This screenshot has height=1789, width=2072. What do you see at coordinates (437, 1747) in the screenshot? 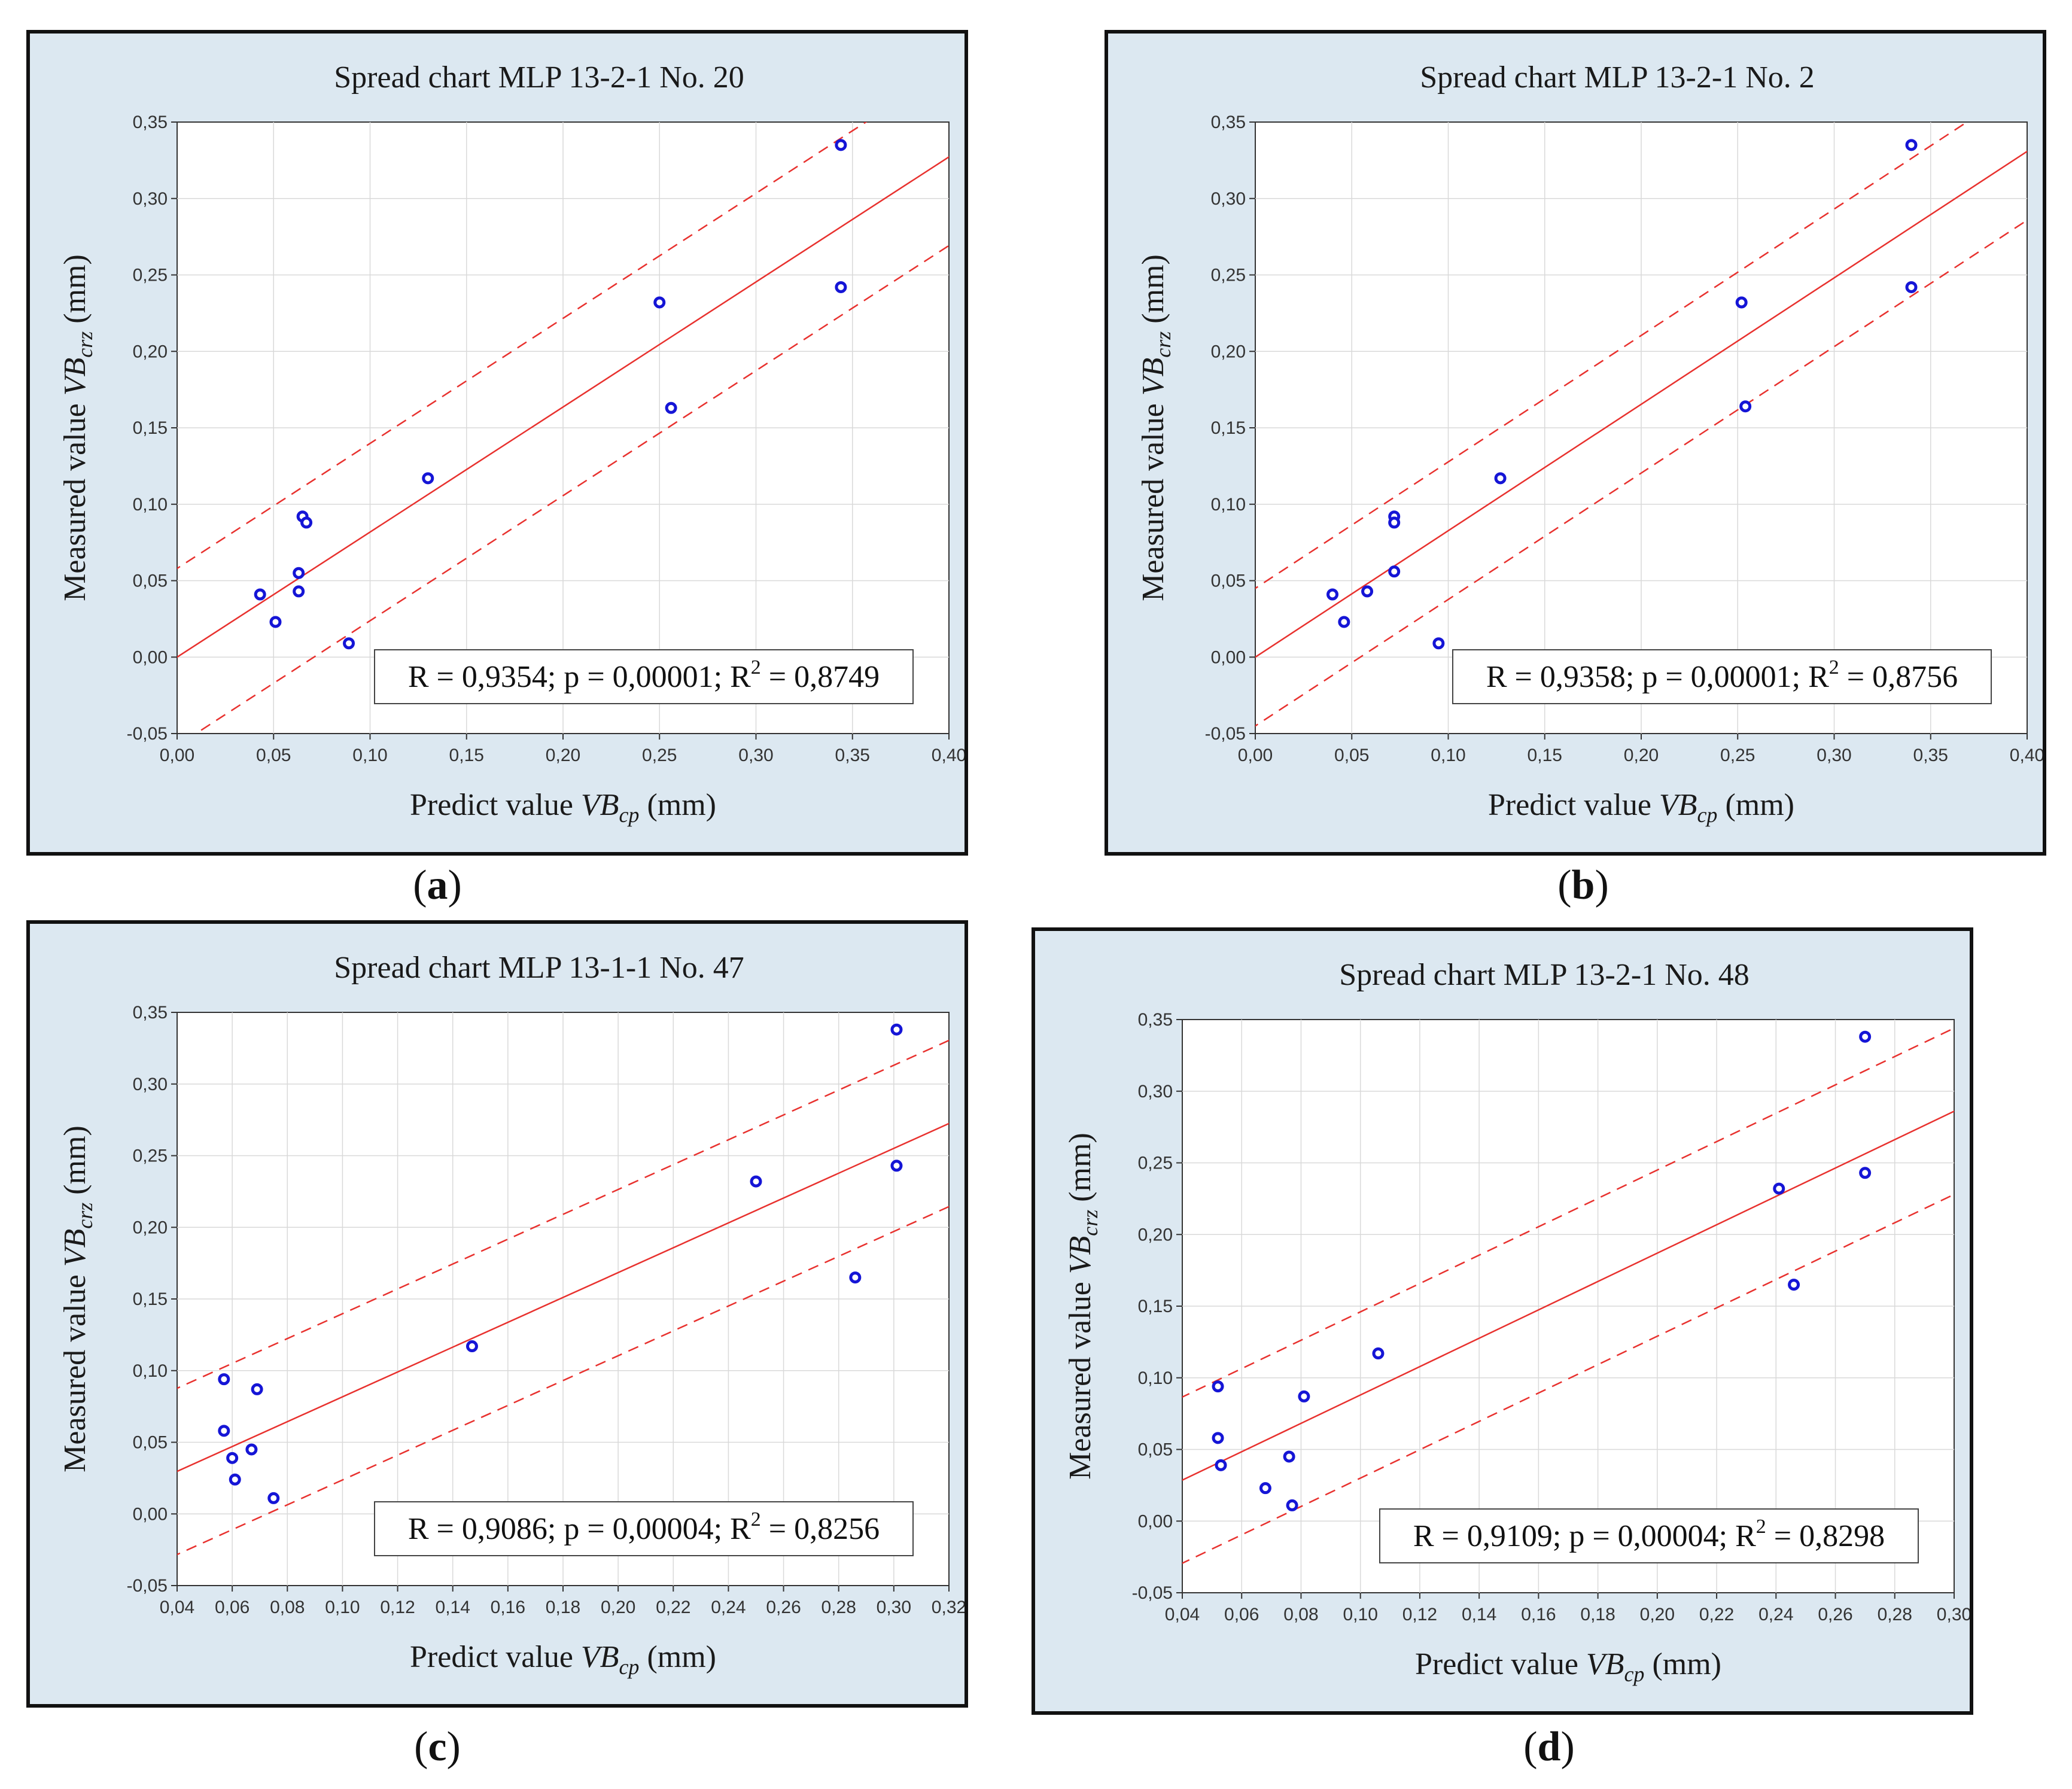
I see `caption-c: (c)` at bounding box center [437, 1747].